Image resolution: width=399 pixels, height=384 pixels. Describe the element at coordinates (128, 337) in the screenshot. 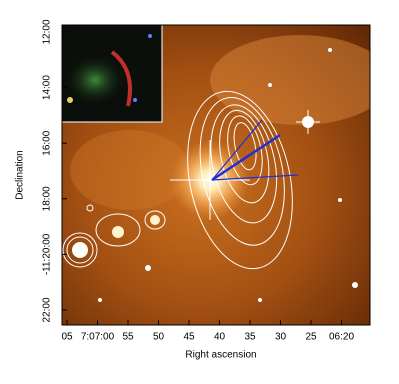

I see `x-tick-label: 55` at that location.